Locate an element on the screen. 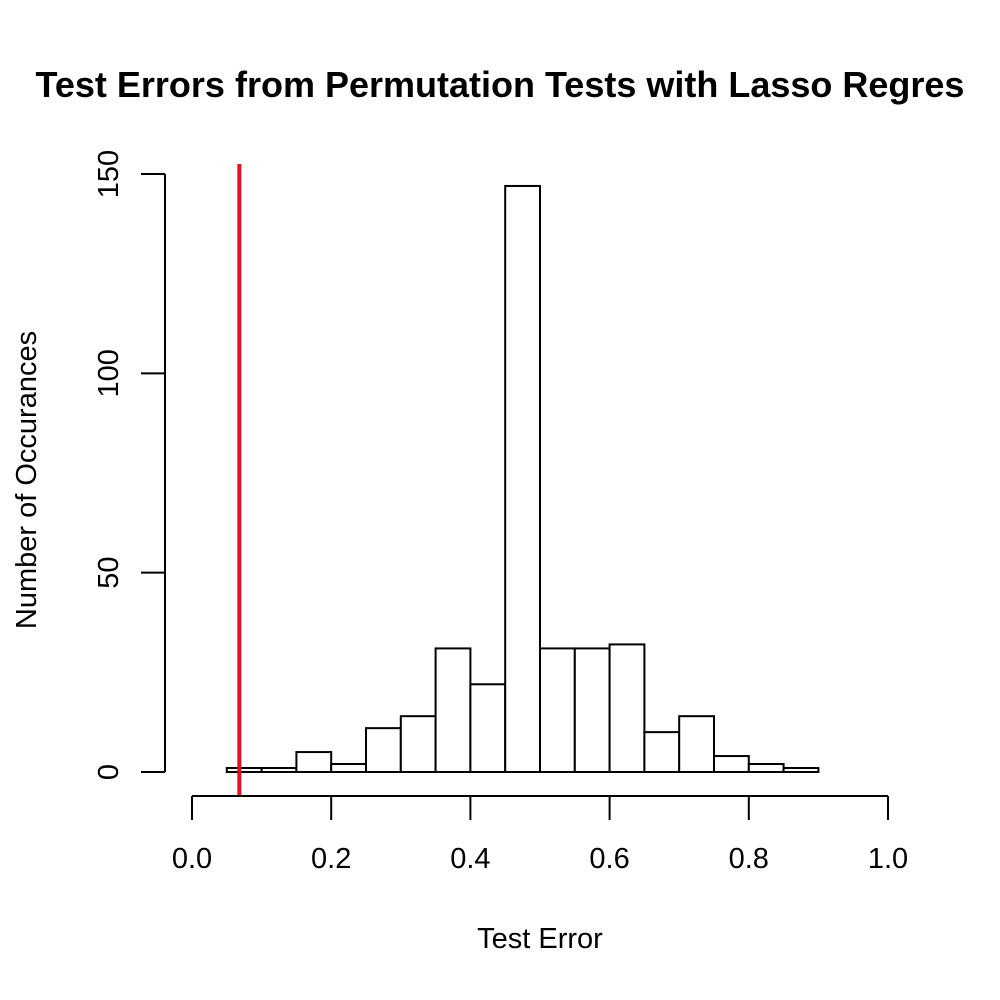 The width and height of the screenshot is (1000, 1000). x-tick-label: 0.2 is located at coordinates (331, 859).